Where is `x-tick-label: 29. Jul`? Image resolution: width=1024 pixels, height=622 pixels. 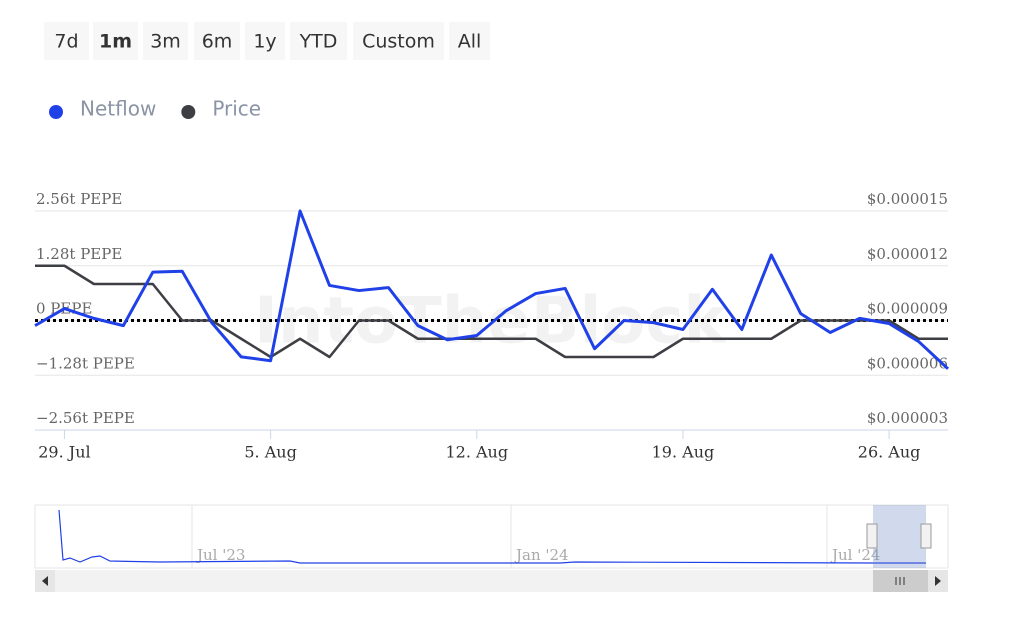
x-tick-label: 29. Jul is located at coordinates (64, 452).